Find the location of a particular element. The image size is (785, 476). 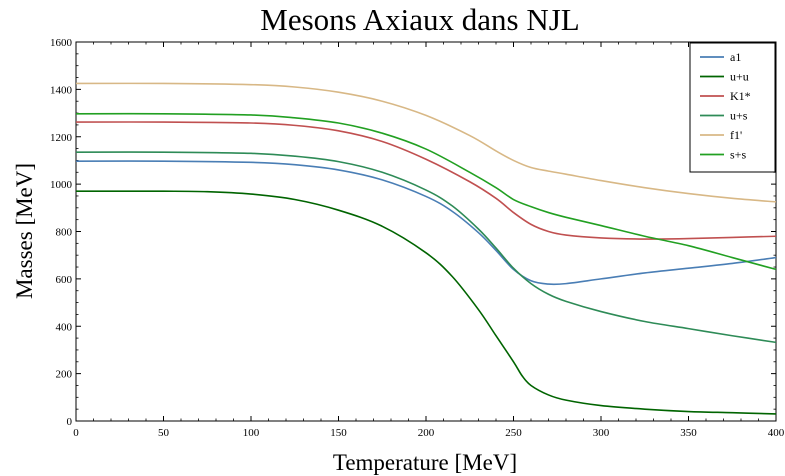

y-tick-label: 800 is located at coordinates (64, 233).